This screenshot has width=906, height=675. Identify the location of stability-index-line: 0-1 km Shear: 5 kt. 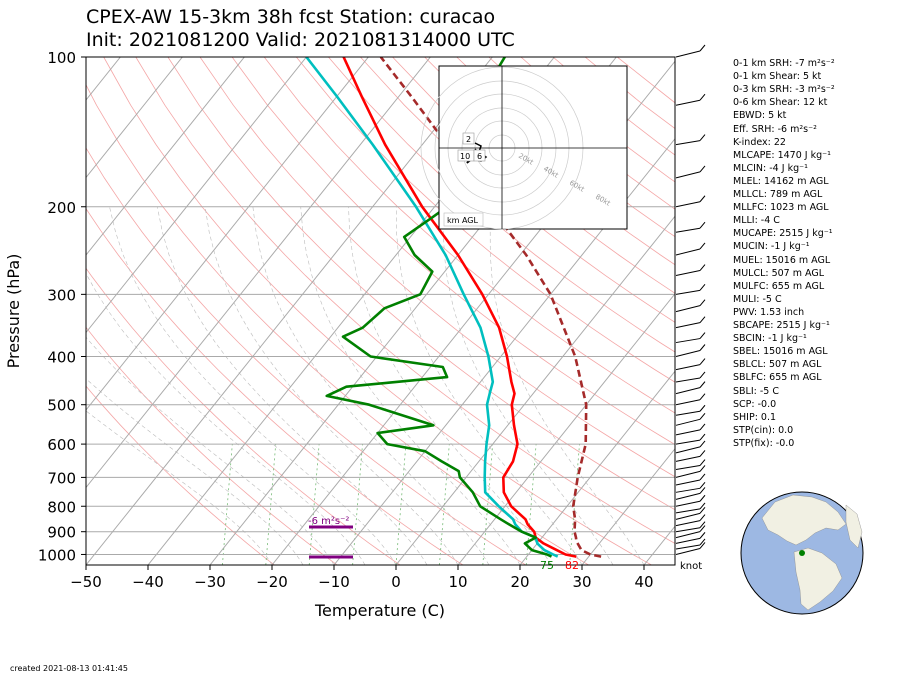
(777, 77).